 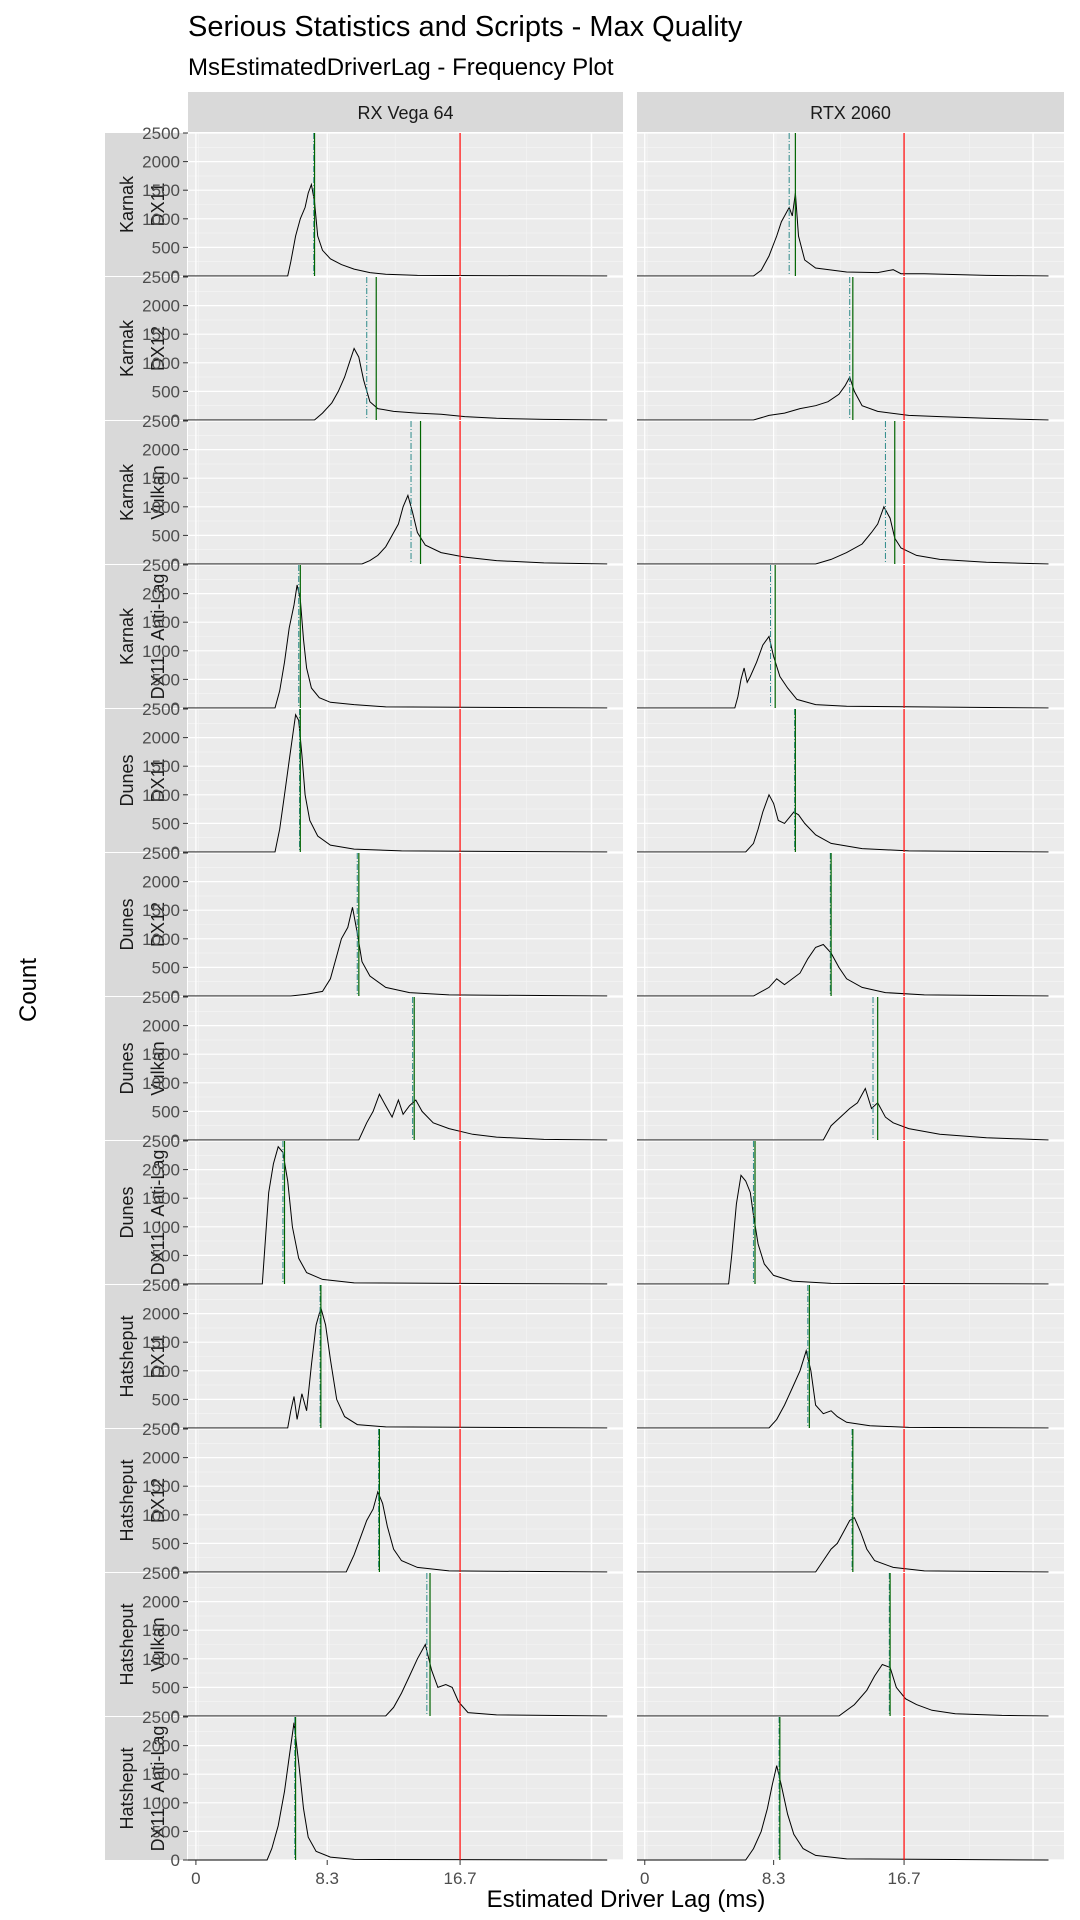 I want to click on column-strip, so click(x=850, y=112).